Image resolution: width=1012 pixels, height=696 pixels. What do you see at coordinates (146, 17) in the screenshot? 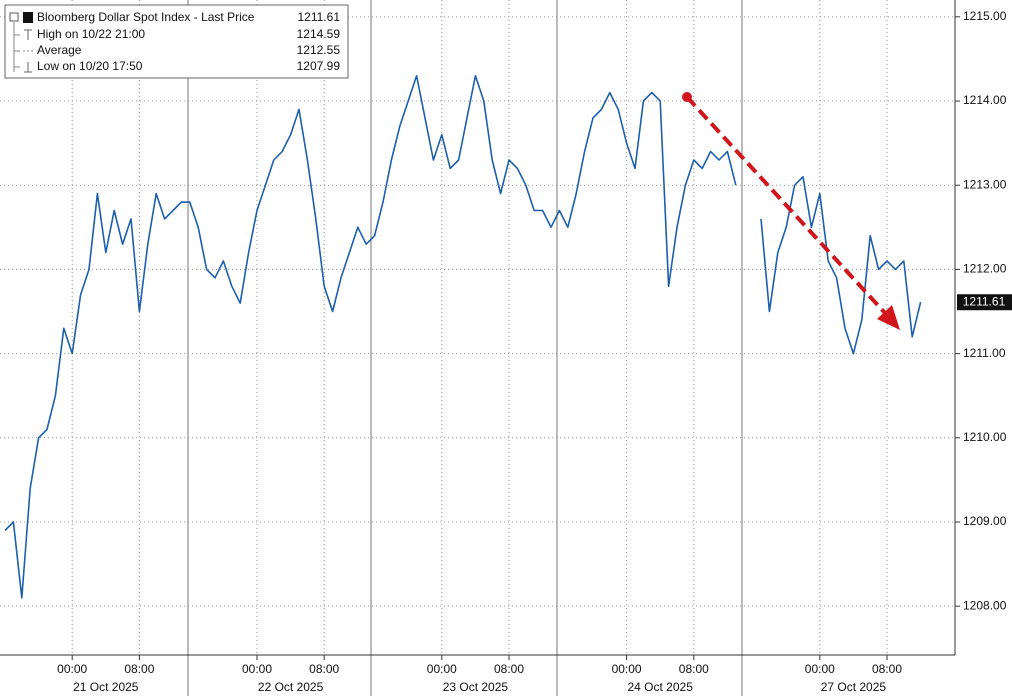
I see `legend-label: Bloomberg Dollar Spot Index - Last Price` at bounding box center [146, 17].